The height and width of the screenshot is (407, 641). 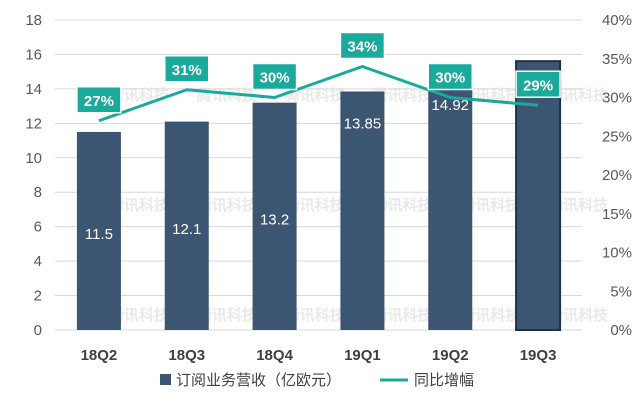 What do you see at coordinates (621, 330) in the screenshot?
I see `y-right-tick-label: 0%` at bounding box center [621, 330].